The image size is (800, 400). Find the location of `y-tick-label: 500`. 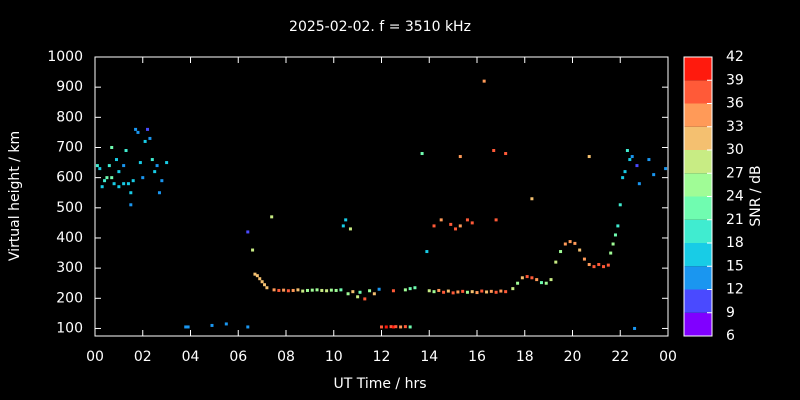

y-tick-label: 500 is located at coordinates (69, 208).